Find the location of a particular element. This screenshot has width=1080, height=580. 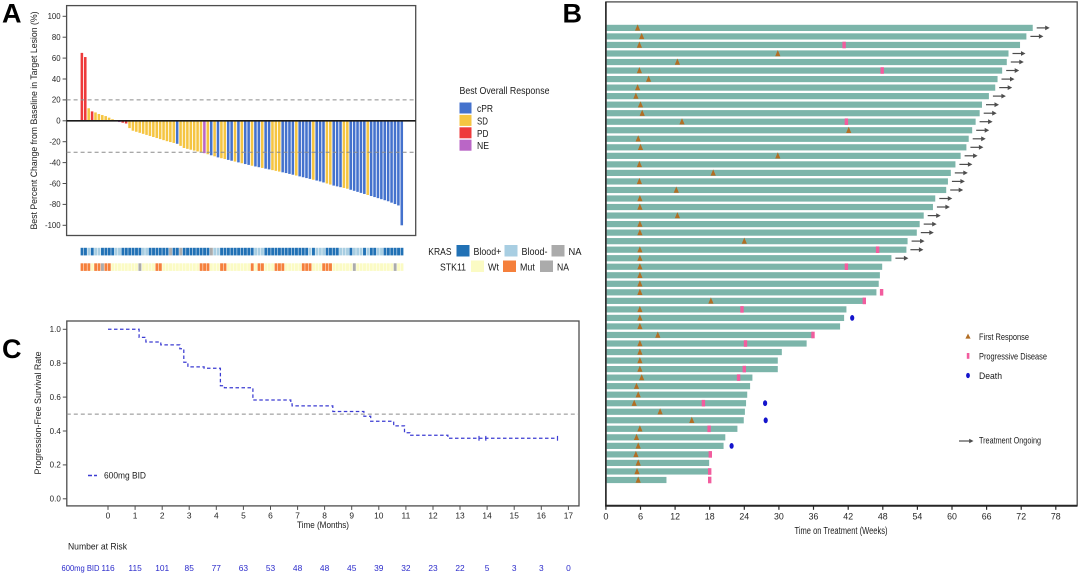

svg-text: C is located at coordinates (12, 349).